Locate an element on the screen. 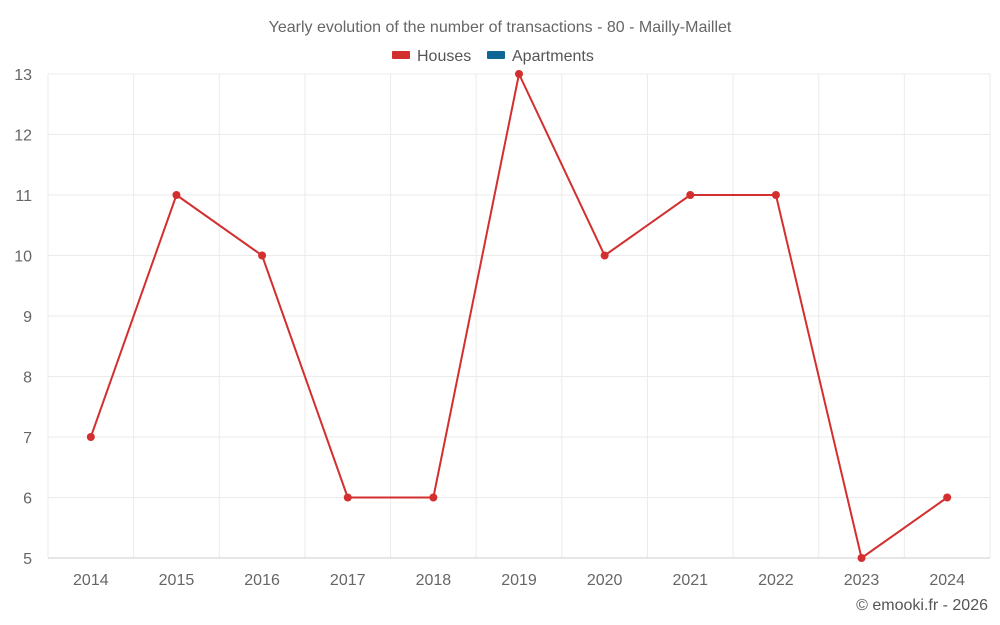  y-tick-label: 9 is located at coordinates (27, 317).